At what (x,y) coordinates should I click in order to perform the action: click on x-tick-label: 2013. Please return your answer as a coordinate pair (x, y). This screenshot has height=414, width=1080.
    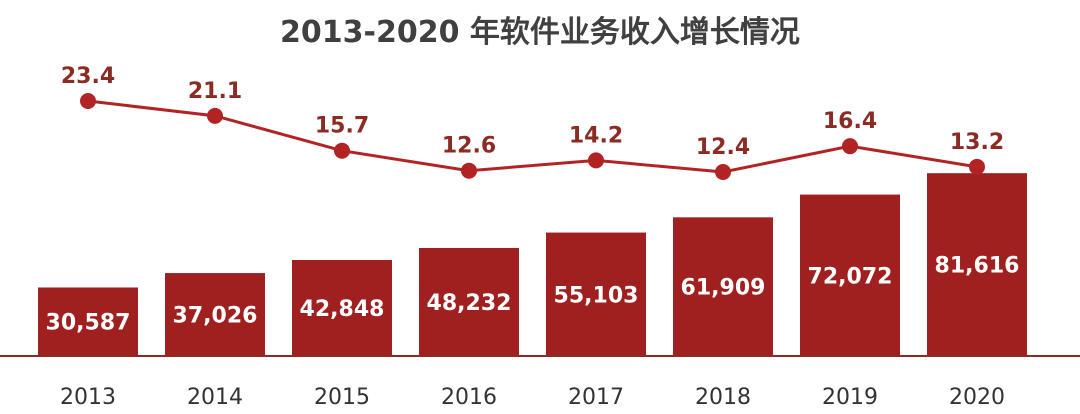
    Looking at the image, I should click on (88, 397).